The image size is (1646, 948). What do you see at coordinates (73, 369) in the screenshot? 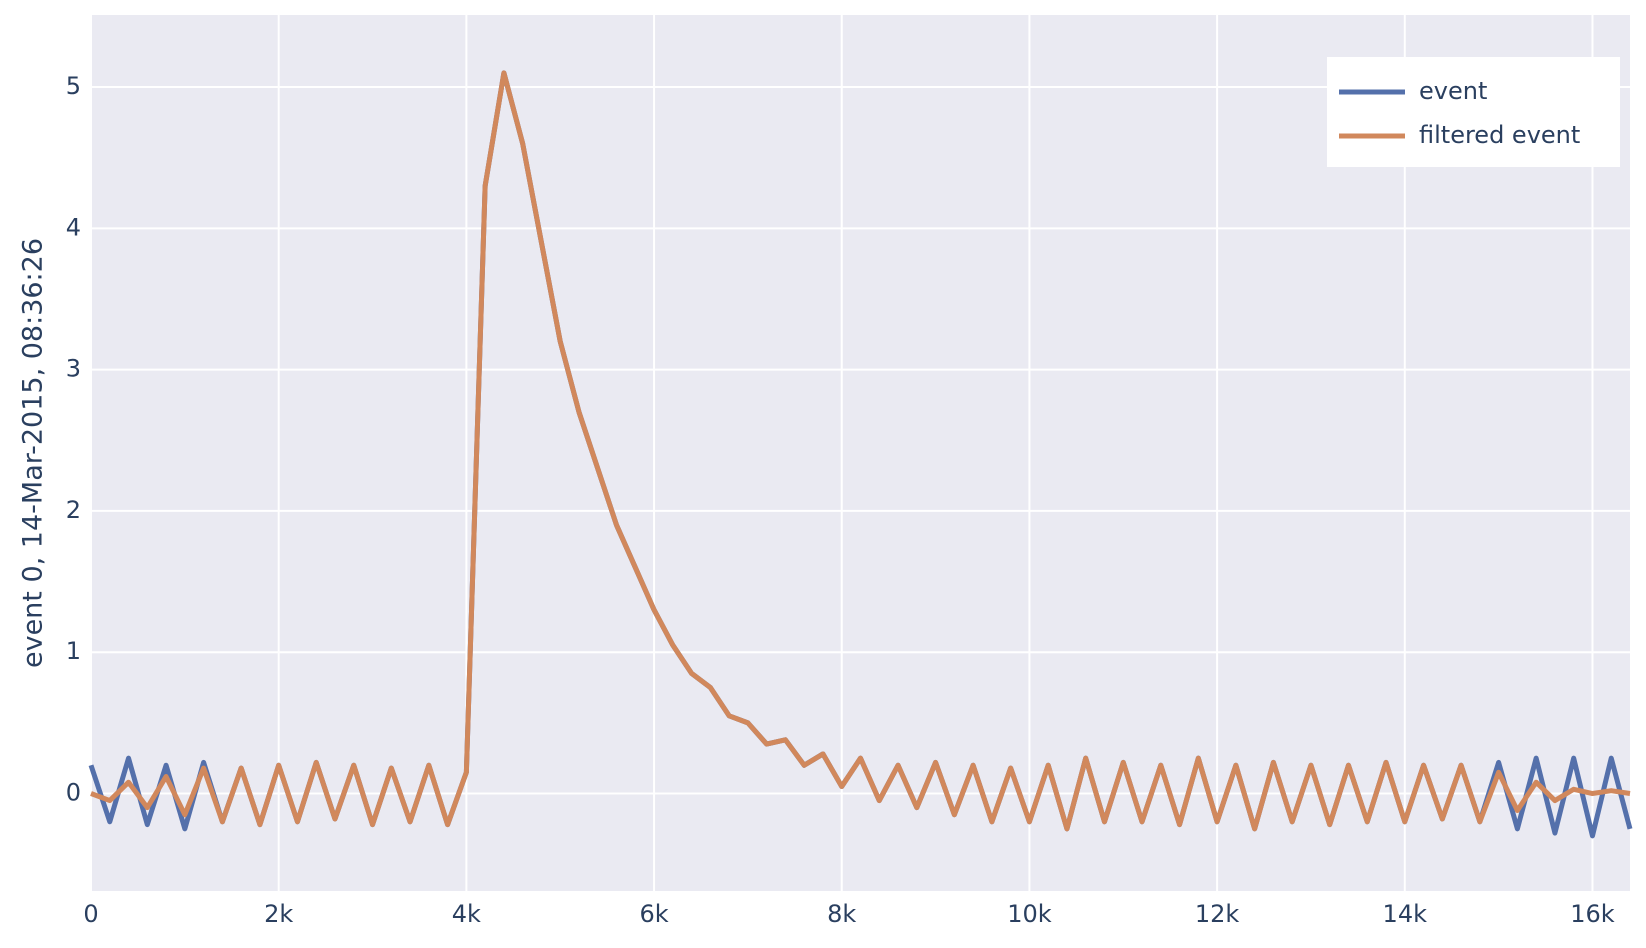
I see `y-tick-label: 3` at bounding box center [73, 369].